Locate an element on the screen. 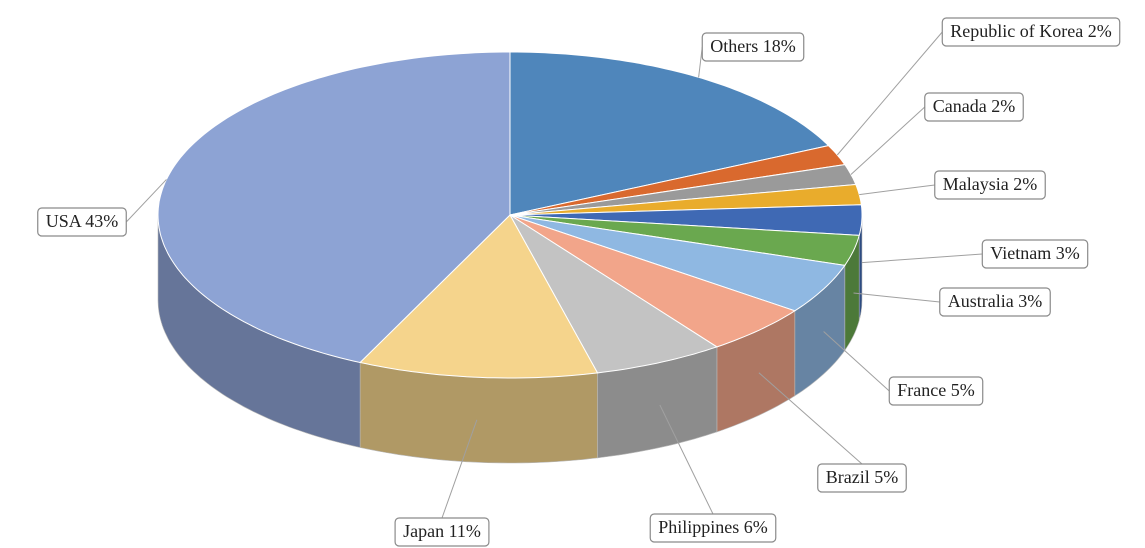 This screenshot has width=1145, height=548. data-label: Vietnam 3% is located at coordinates (1035, 254).